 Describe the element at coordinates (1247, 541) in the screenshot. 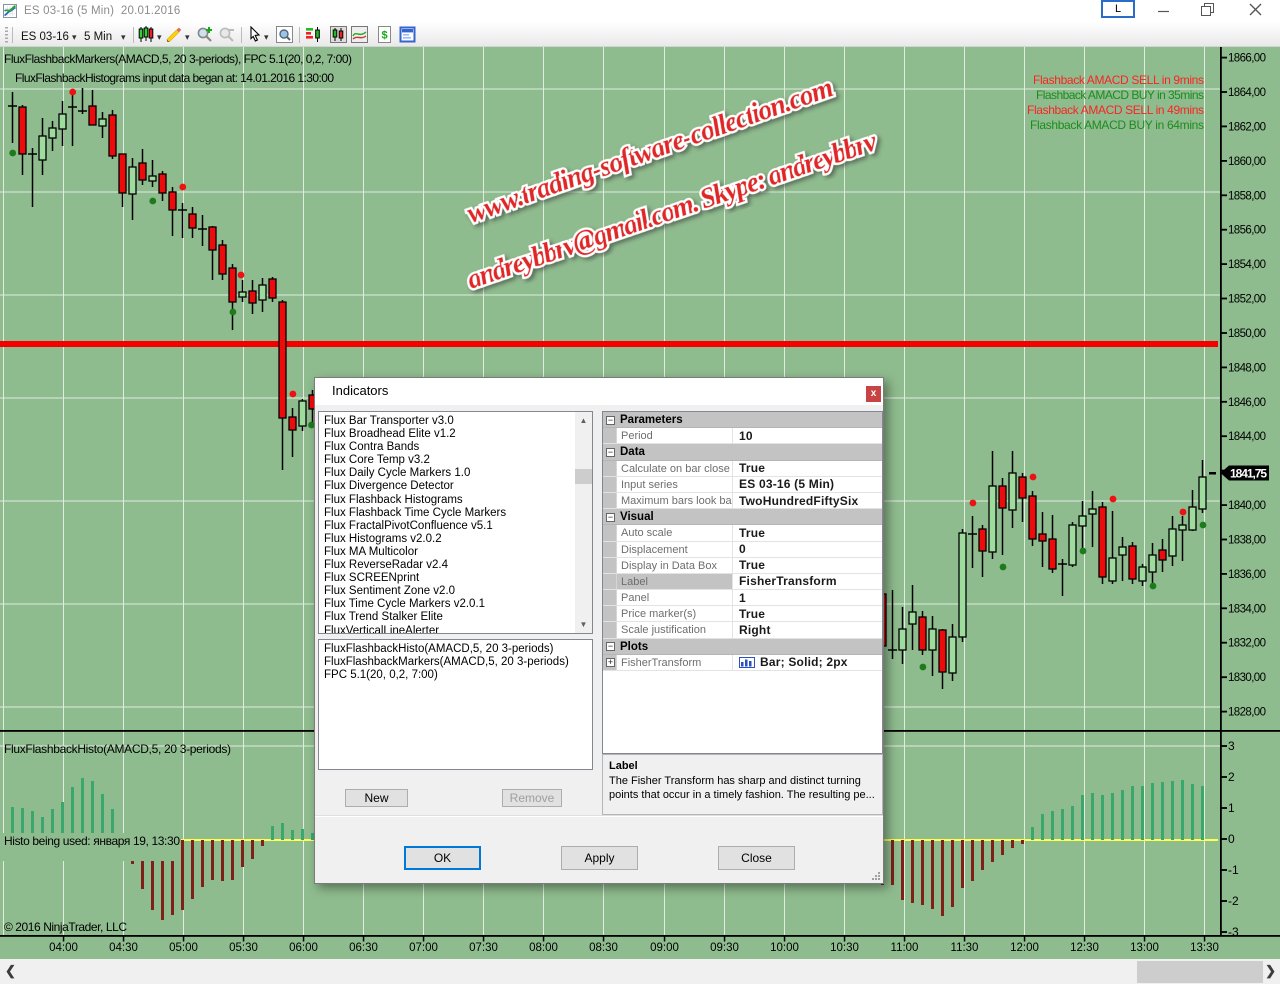

I see `svg-text: 1838,00` at that location.